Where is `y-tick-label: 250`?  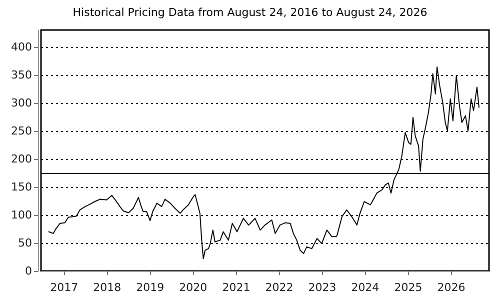 y-tick-label: 250 is located at coordinates (21, 131).